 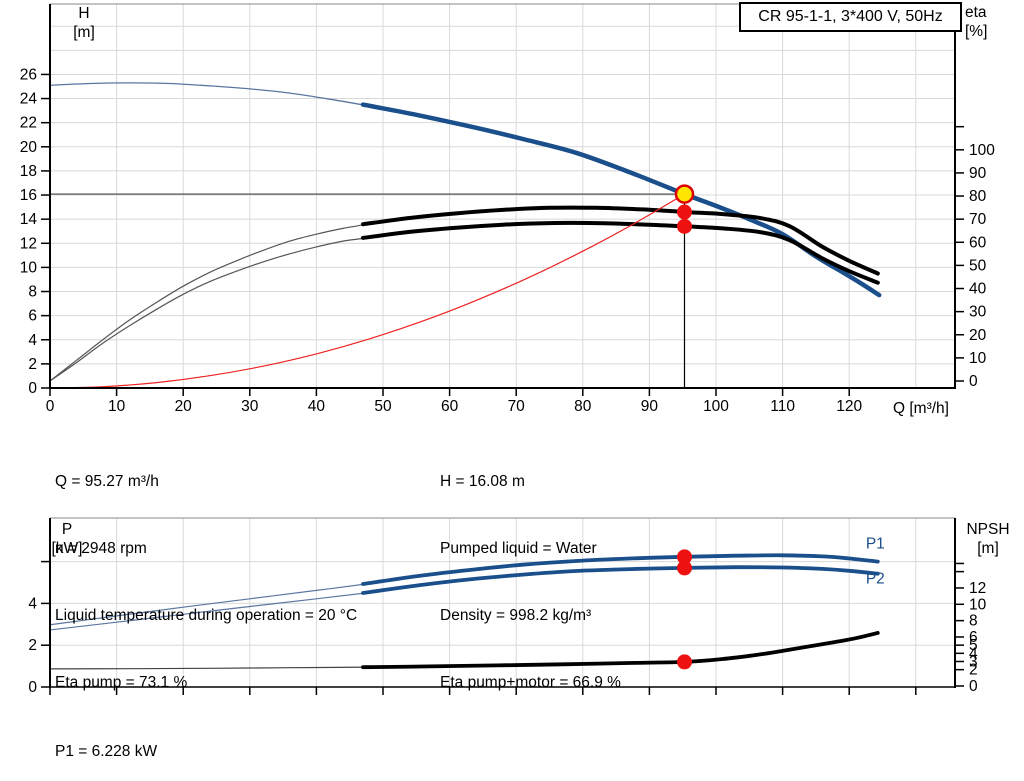 What do you see at coordinates (107, 481) in the screenshot?
I see `condition-flow: Q = 95.27 m³/h` at bounding box center [107, 481].